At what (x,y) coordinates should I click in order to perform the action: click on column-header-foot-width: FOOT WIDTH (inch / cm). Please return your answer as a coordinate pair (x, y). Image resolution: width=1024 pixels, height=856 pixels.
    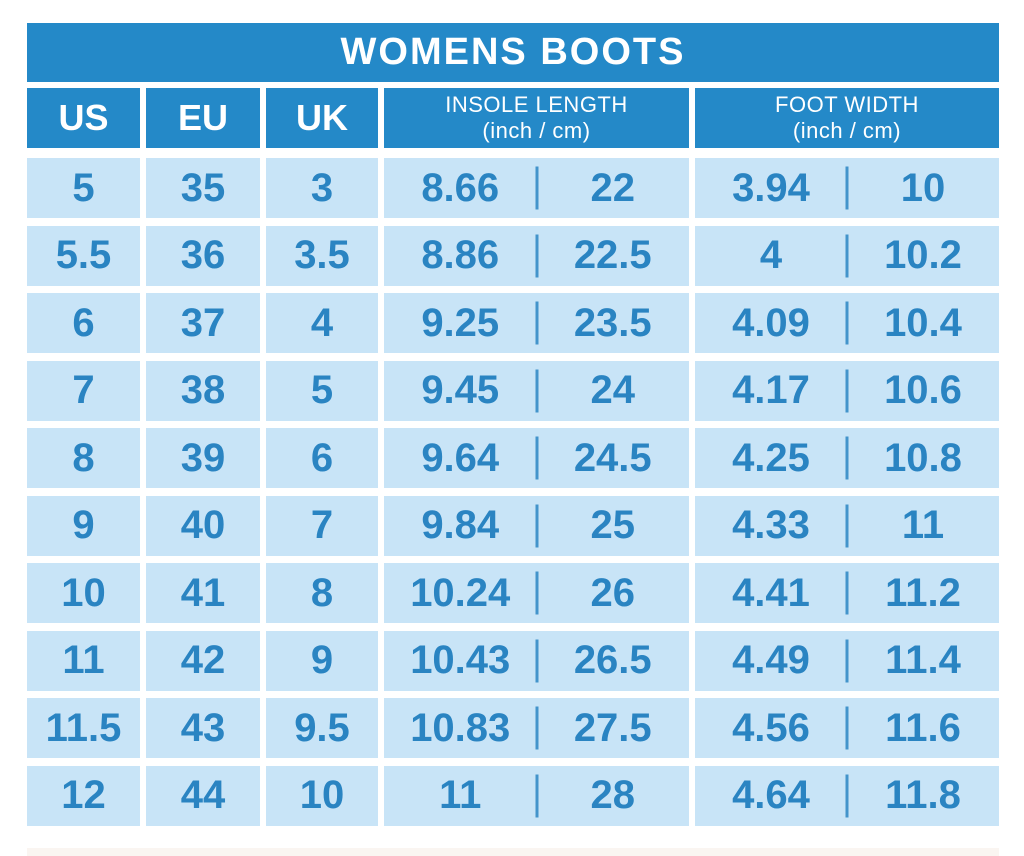
    Looking at the image, I should click on (847, 118).